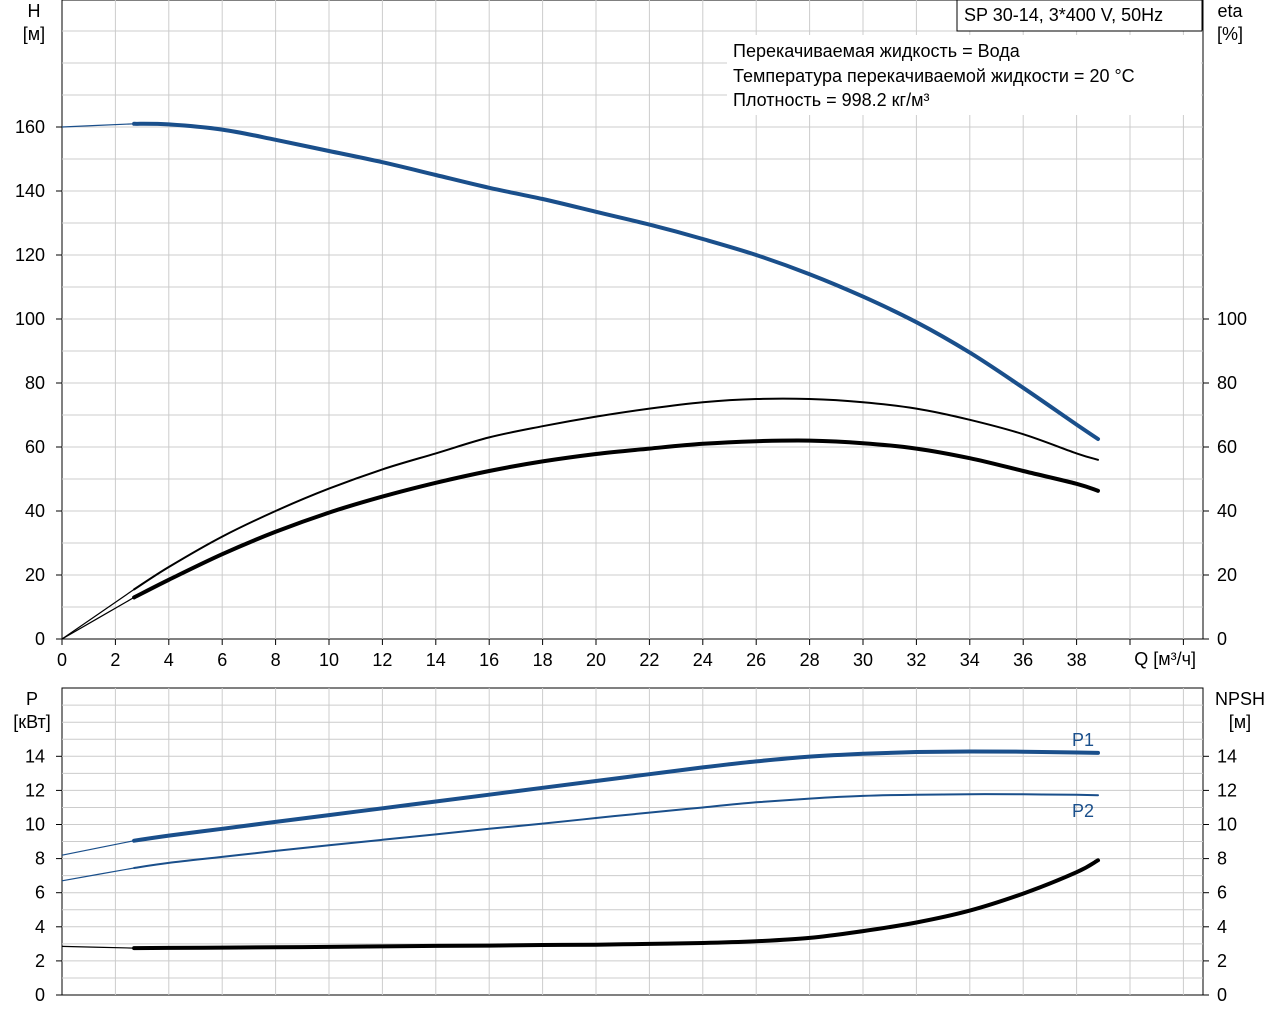 This screenshot has width=1280, height=1024. What do you see at coordinates (543, 660) in the screenshot?
I see `x-tick-label: 18` at bounding box center [543, 660].